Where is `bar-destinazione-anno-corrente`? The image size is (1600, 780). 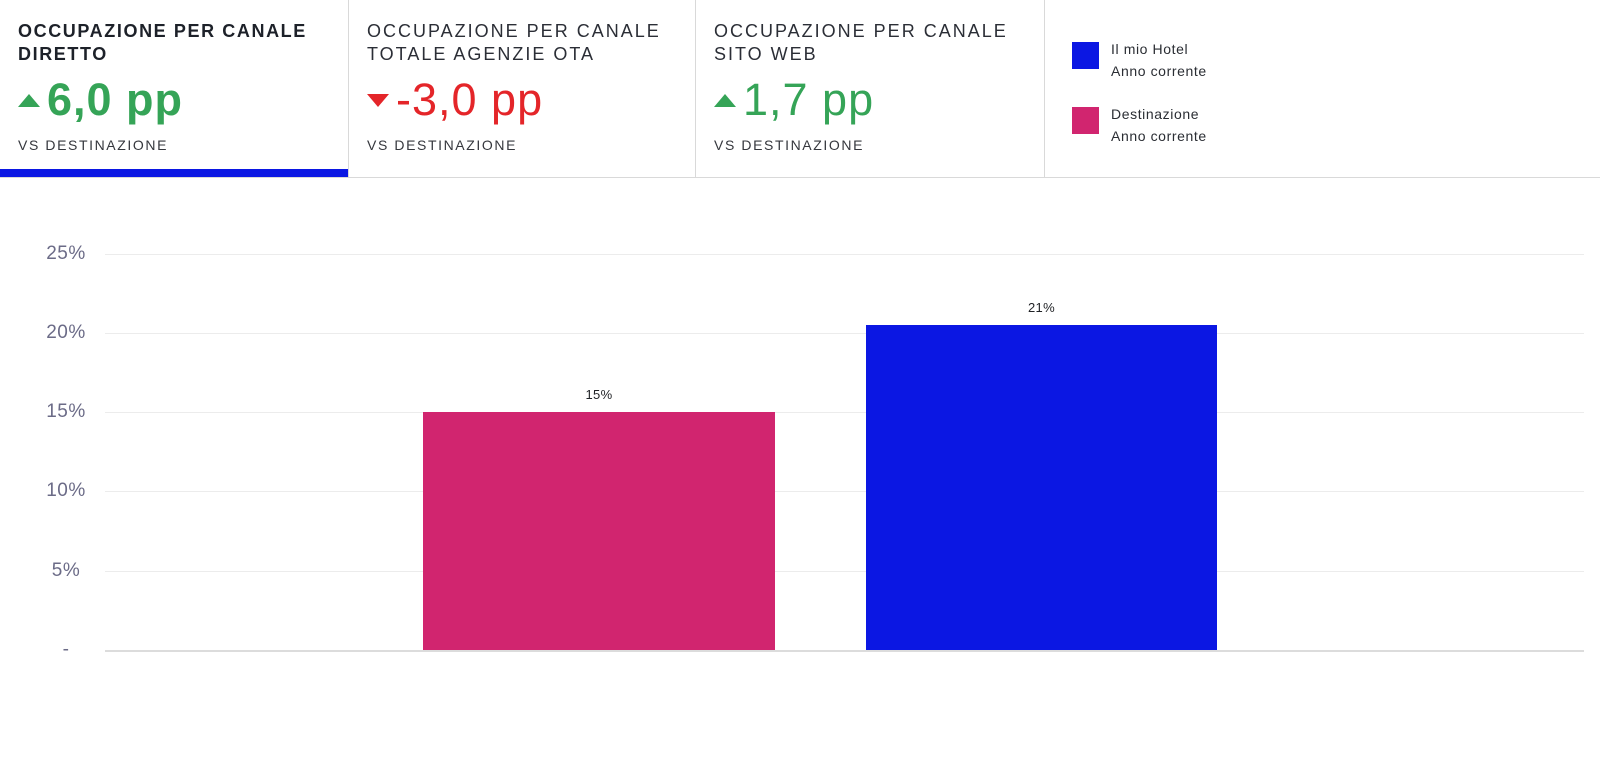 bar-destinazione-anno-corrente is located at coordinates (599, 531).